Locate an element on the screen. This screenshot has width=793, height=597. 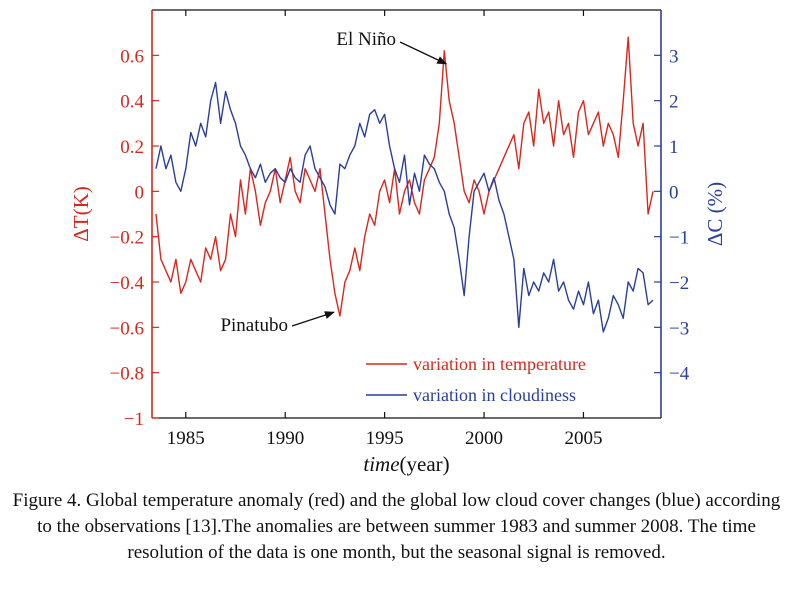
annotation-pinatubo: Pinatubo is located at coordinates (254, 325).